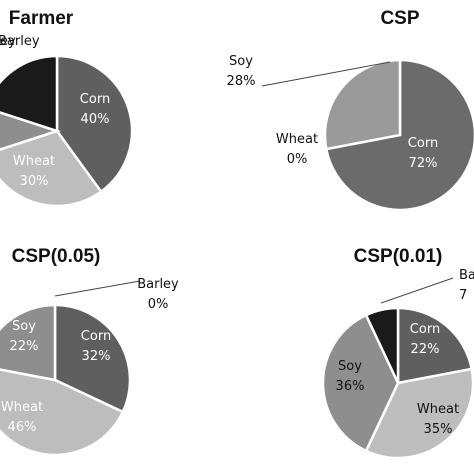 The image size is (474, 474). Describe the element at coordinates (417, 290) in the screenshot. I see `leader-line-4-ba` at that location.